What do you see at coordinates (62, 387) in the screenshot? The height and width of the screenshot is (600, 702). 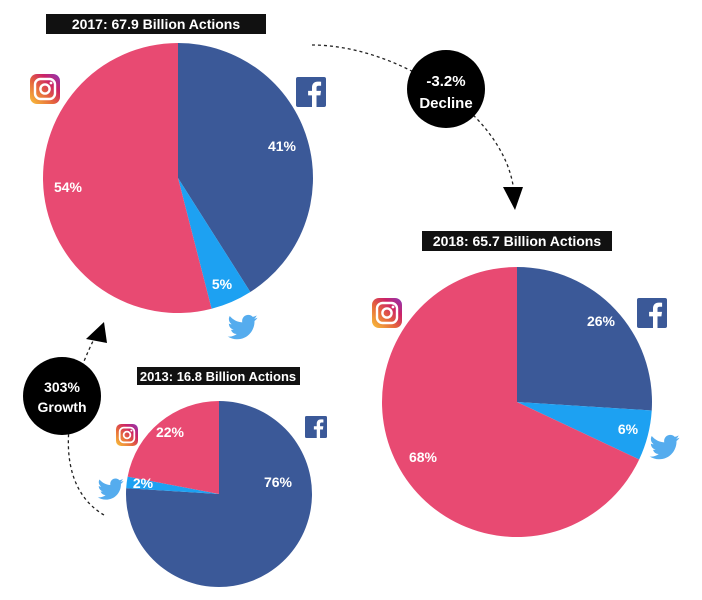 I see `growth-callout-value: 303%` at bounding box center [62, 387].